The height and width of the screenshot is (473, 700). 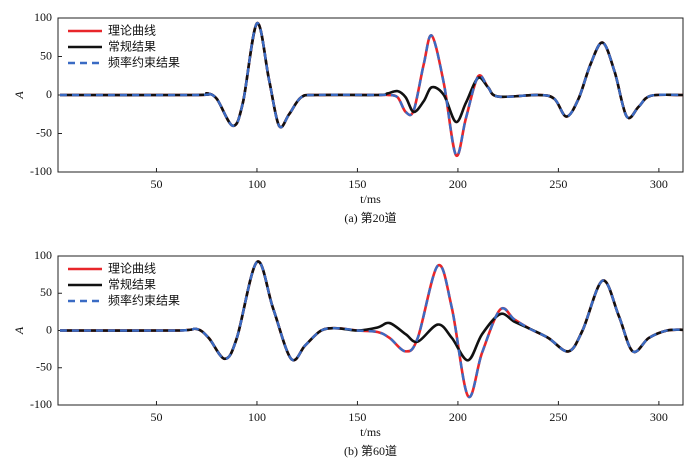 What do you see at coordinates (370, 451) in the screenshot?
I see `caption: (b) 第60道` at bounding box center [370, 451].